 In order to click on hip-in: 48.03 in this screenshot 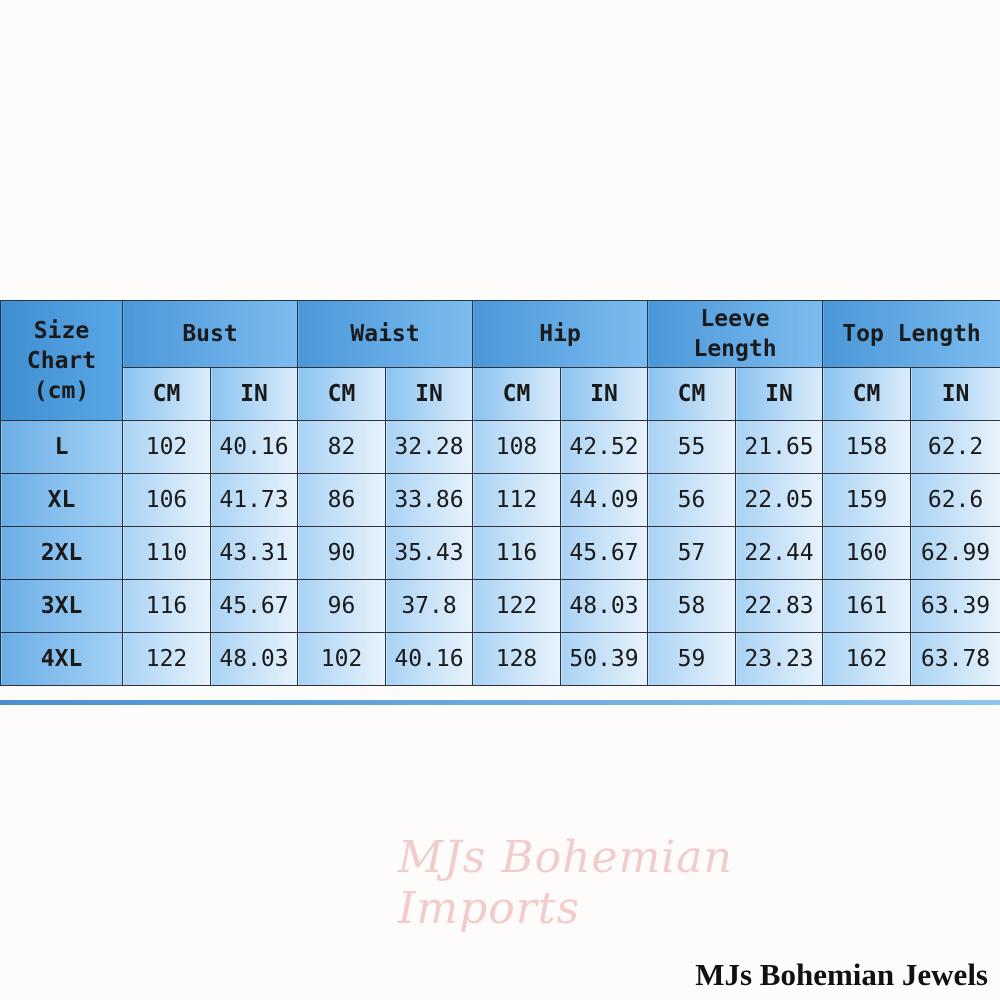, I will do `click(604, 606)`.